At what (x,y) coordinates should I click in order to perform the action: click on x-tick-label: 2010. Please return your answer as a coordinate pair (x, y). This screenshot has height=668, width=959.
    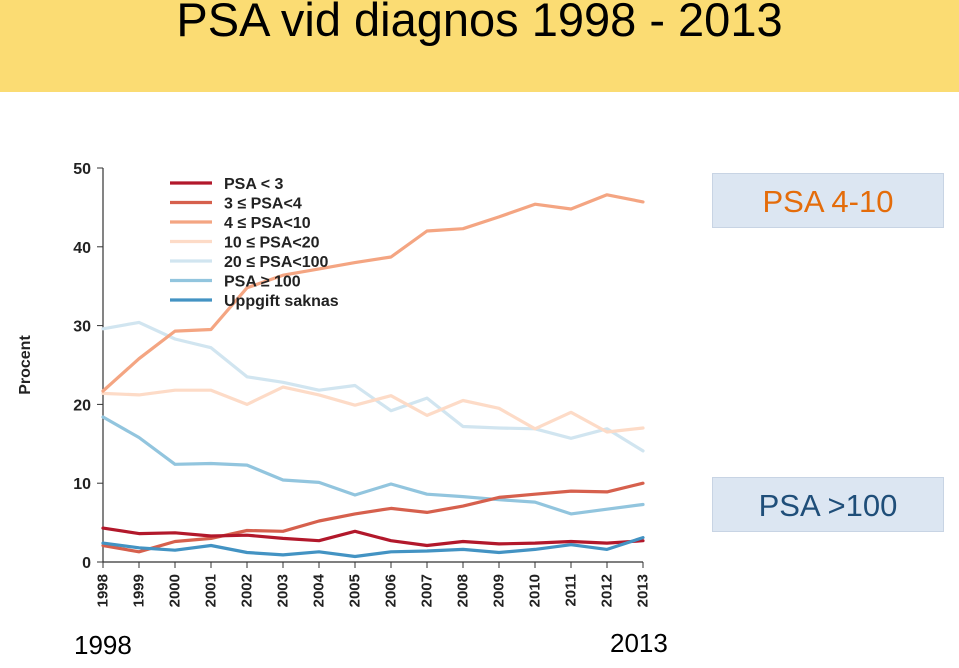
    Looking at the image, I should click on (535, 590).